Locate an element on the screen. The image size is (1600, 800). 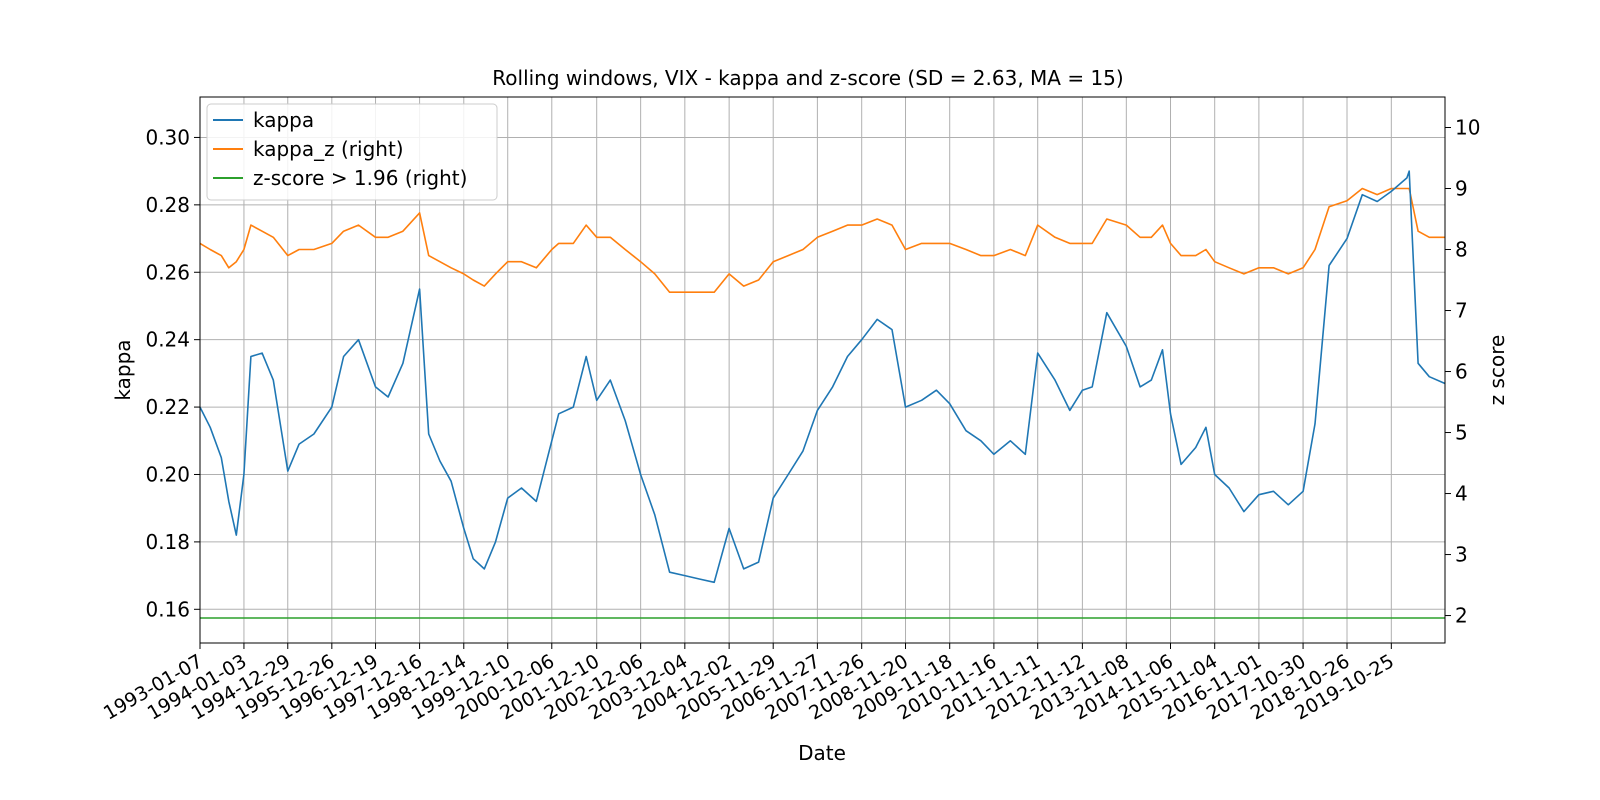
y-right-tick-label: 8 is located at coordinates (1461, 250).